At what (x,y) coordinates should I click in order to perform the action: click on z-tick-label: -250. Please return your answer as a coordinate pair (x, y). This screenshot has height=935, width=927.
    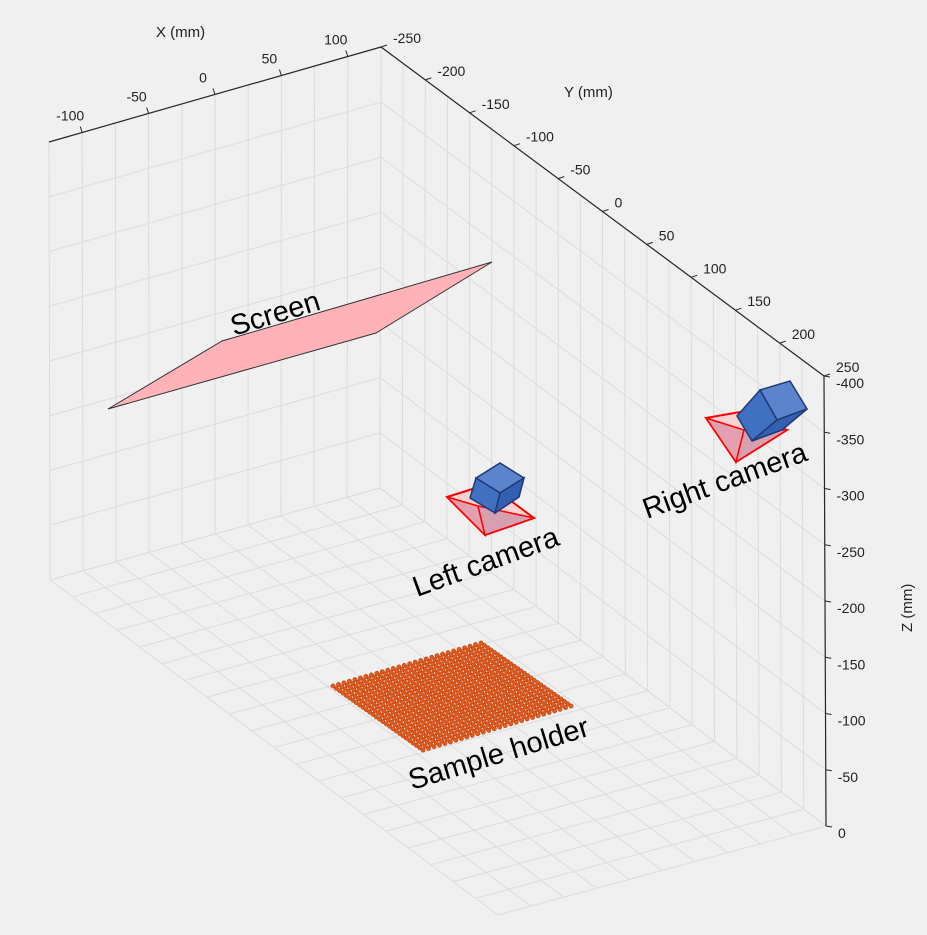
    Looking at the image, I should click on (851, 552).